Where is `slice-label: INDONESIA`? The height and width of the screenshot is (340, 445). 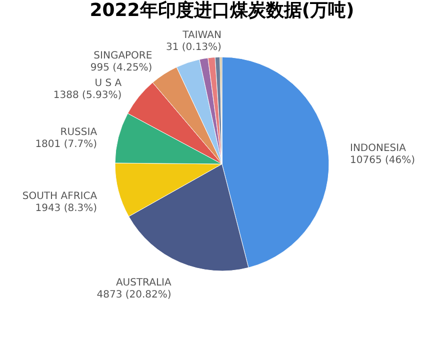
slice-label: INDONESIA is located at coordinates (378, 148).